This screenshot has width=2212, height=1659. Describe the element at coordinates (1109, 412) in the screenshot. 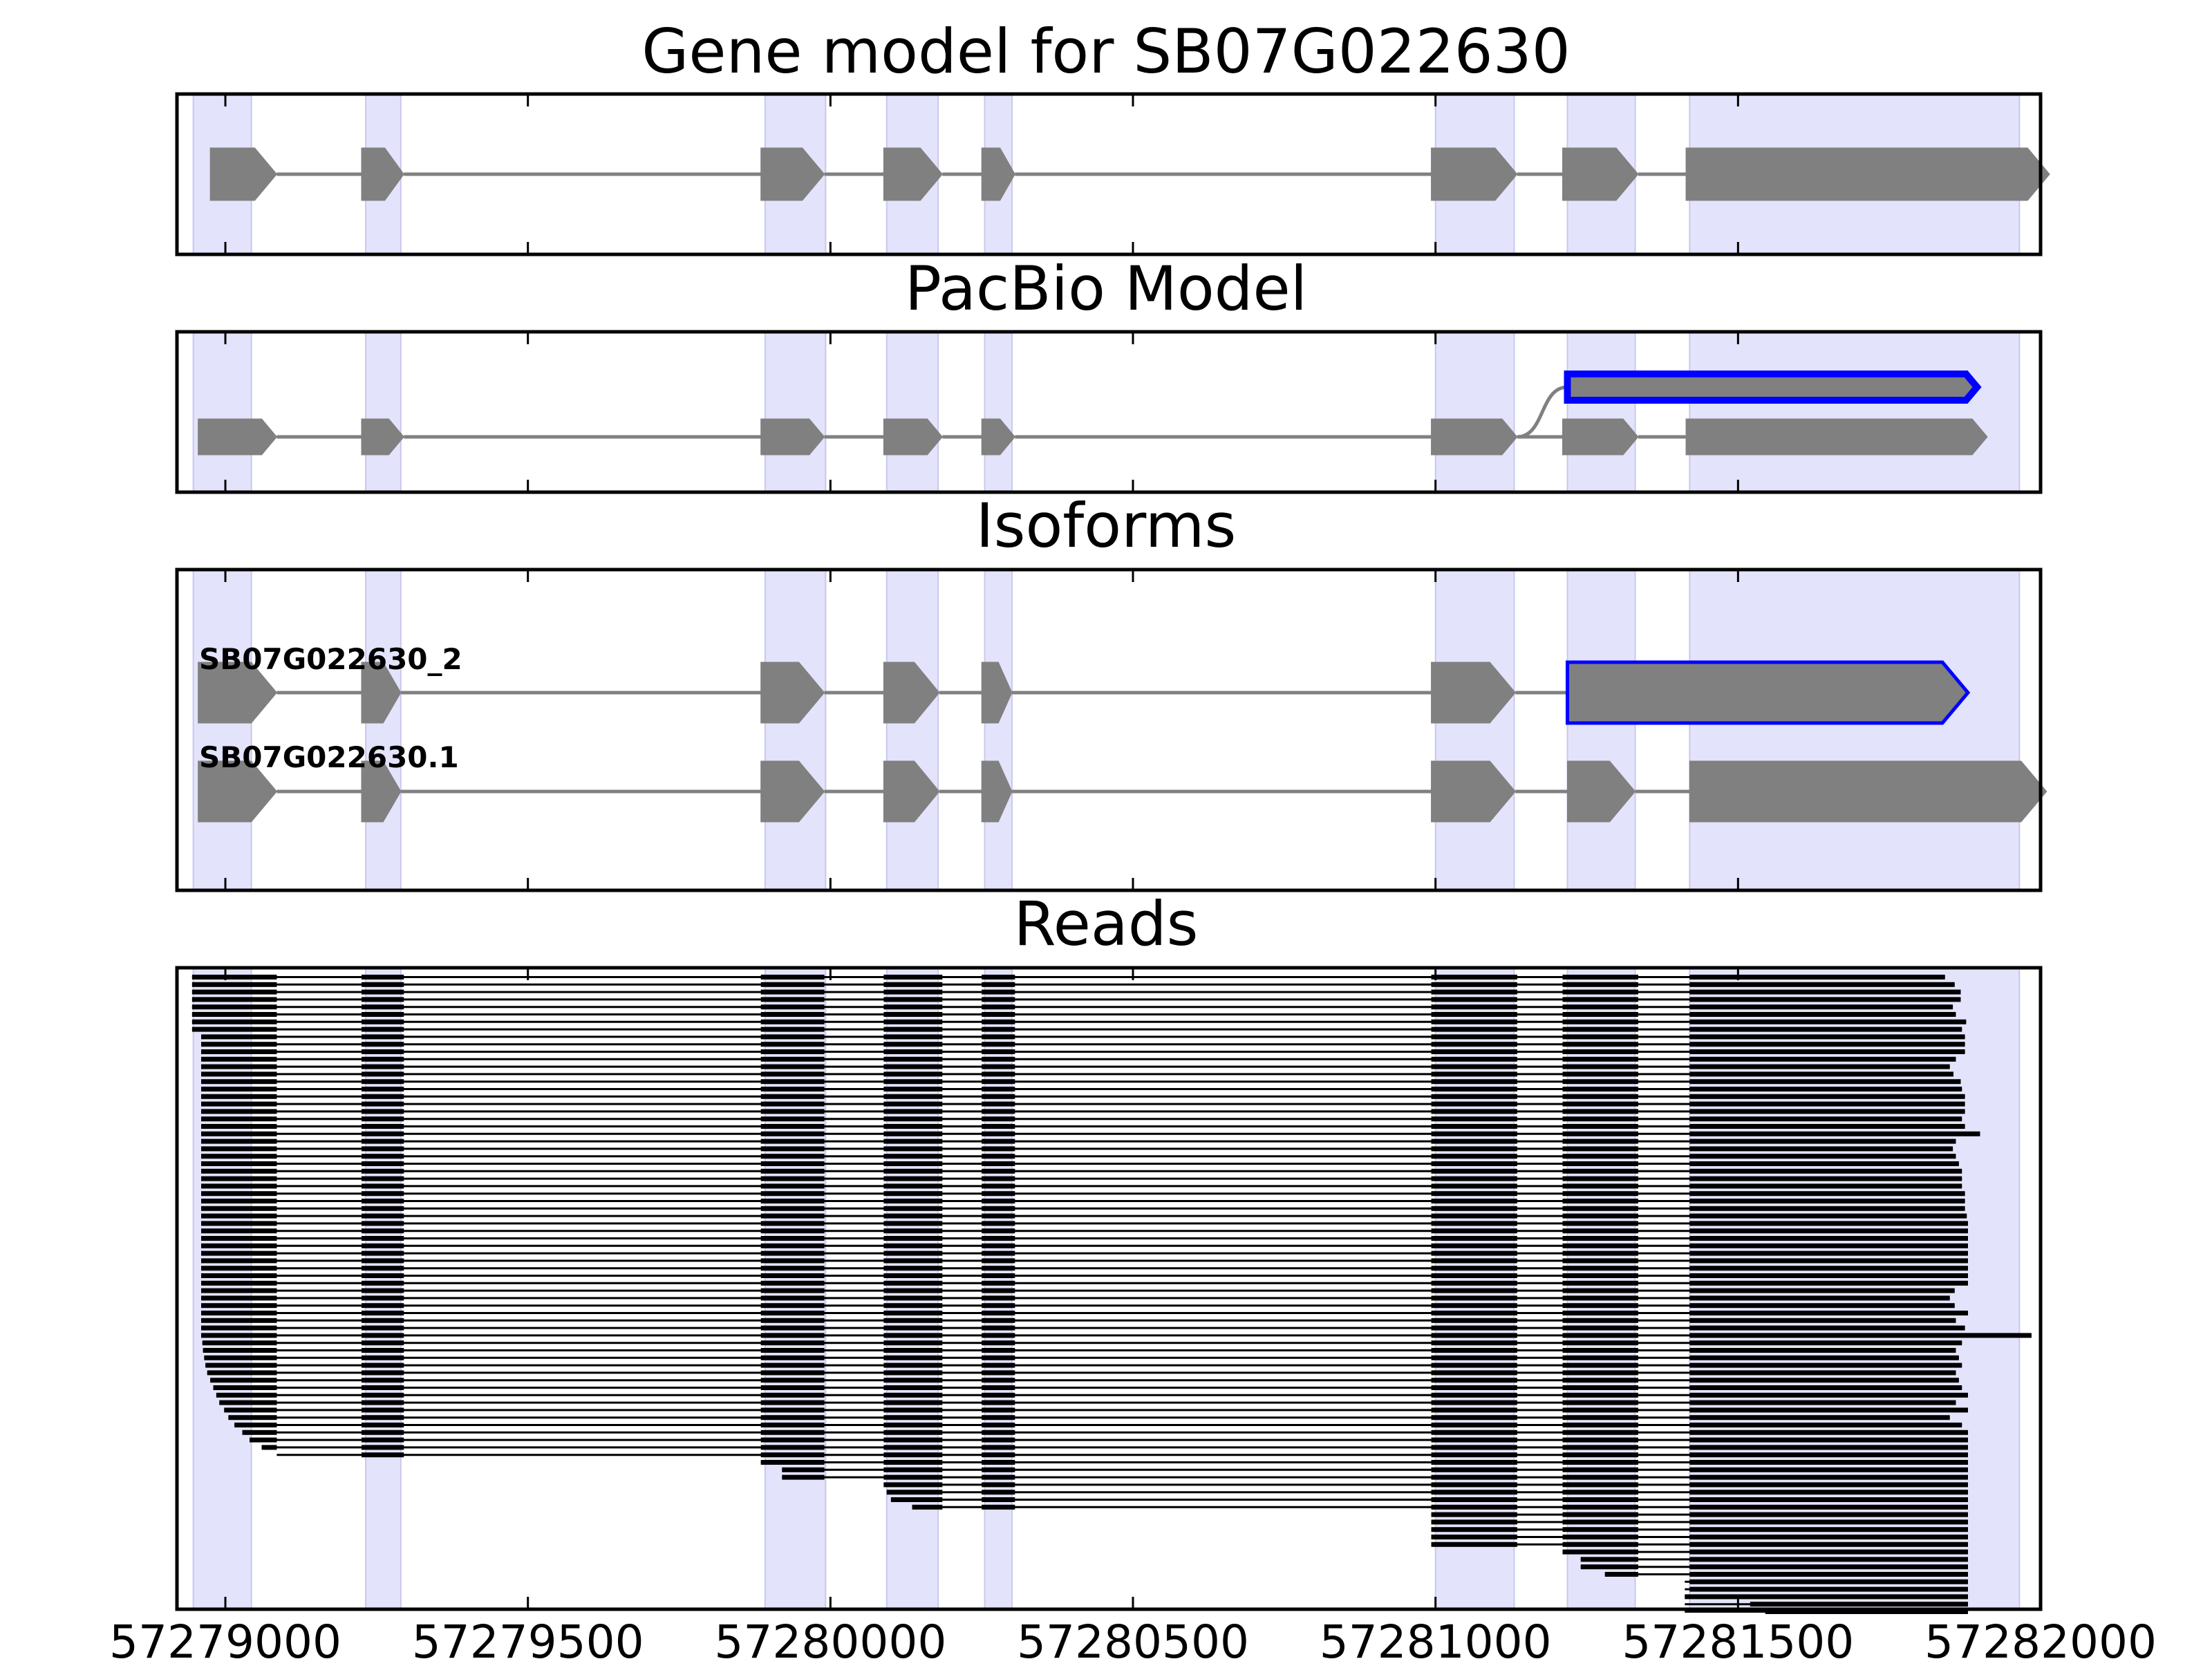

I see `panel-frame` at that location.